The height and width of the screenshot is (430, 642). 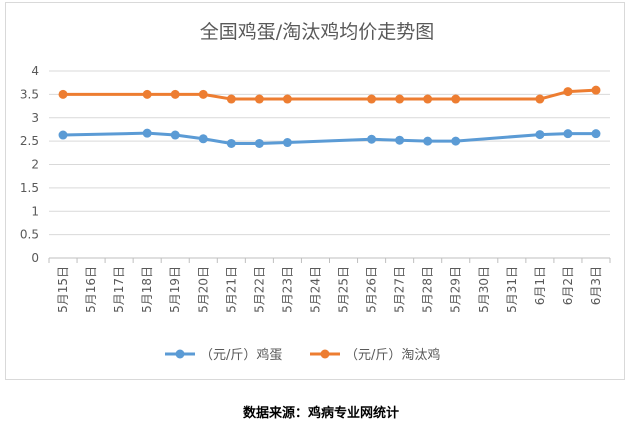 I want to click on x-tick-label: 5月17日, so click(x=119, y=289).